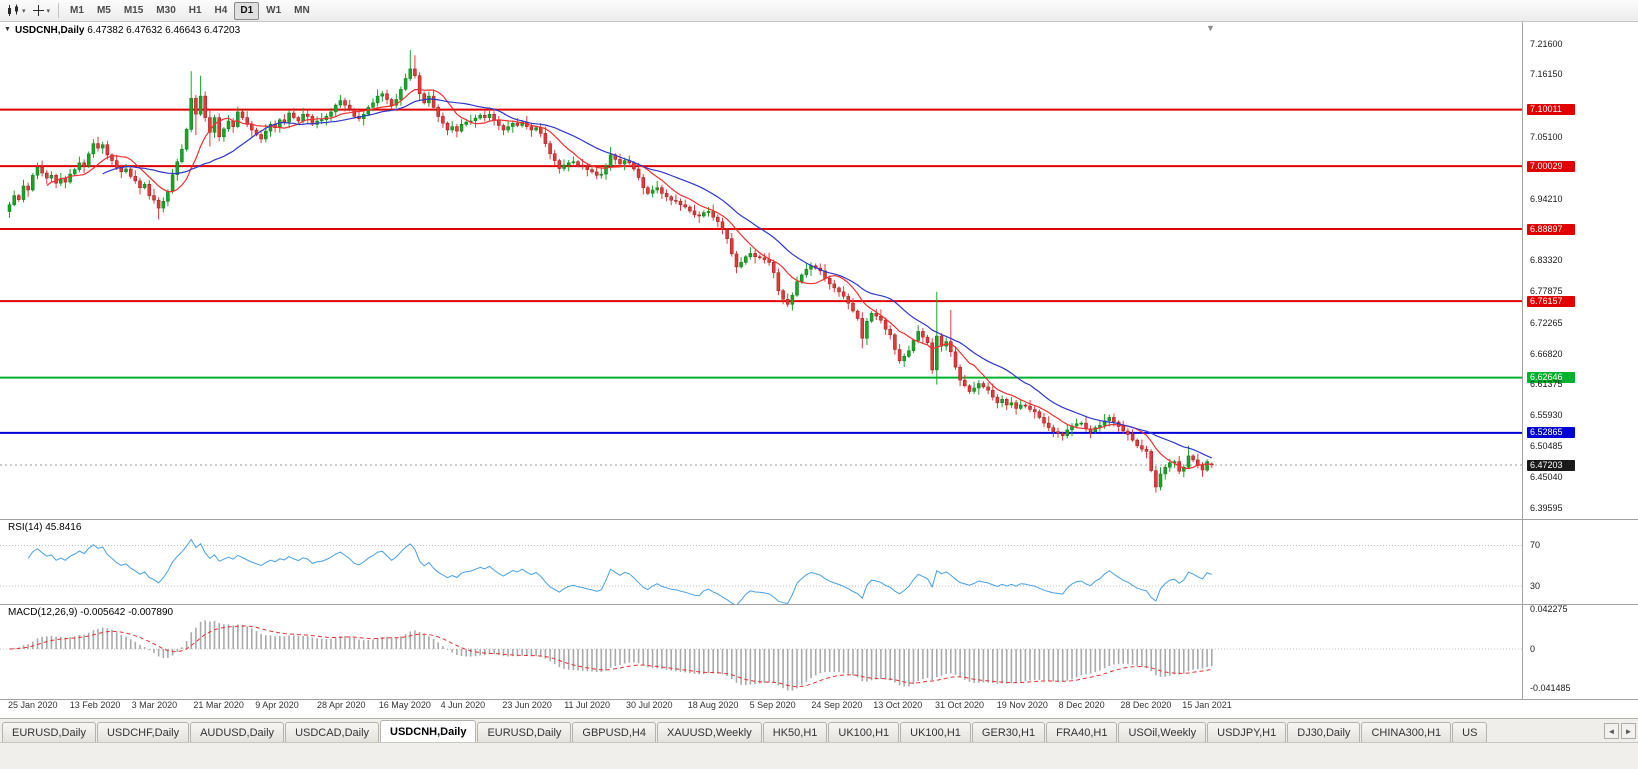 The height and width of the screenshot is (769, 1638). What do you see at coordinates (13, 10) in the screenshot?
I see `candlestick-chart-icon` at bounding box center [13, 10].